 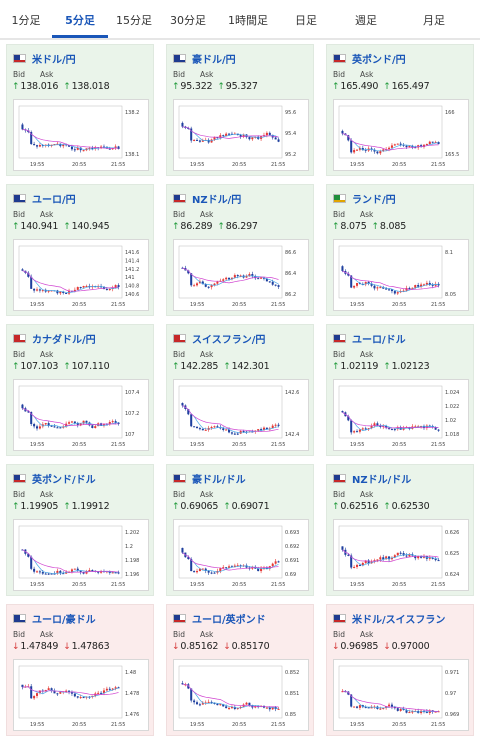 I want to click on tab-6: 日足, so click(x=306, y=20).